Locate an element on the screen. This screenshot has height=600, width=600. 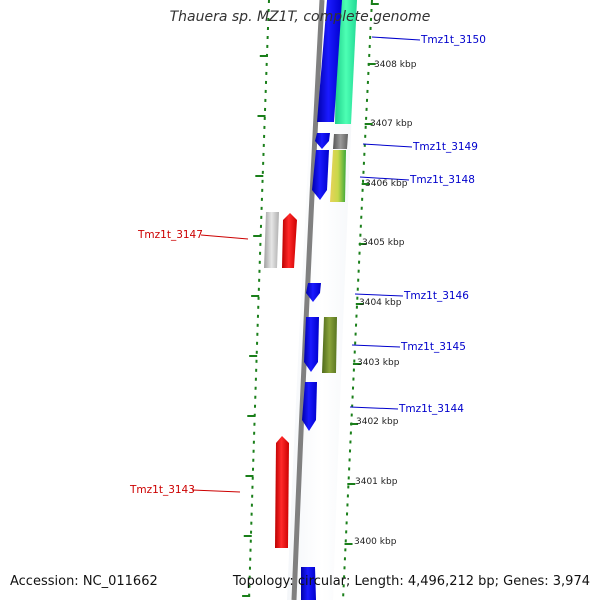
kbp-label-3402: 3402 kbp is located at coordinates (377, 422).